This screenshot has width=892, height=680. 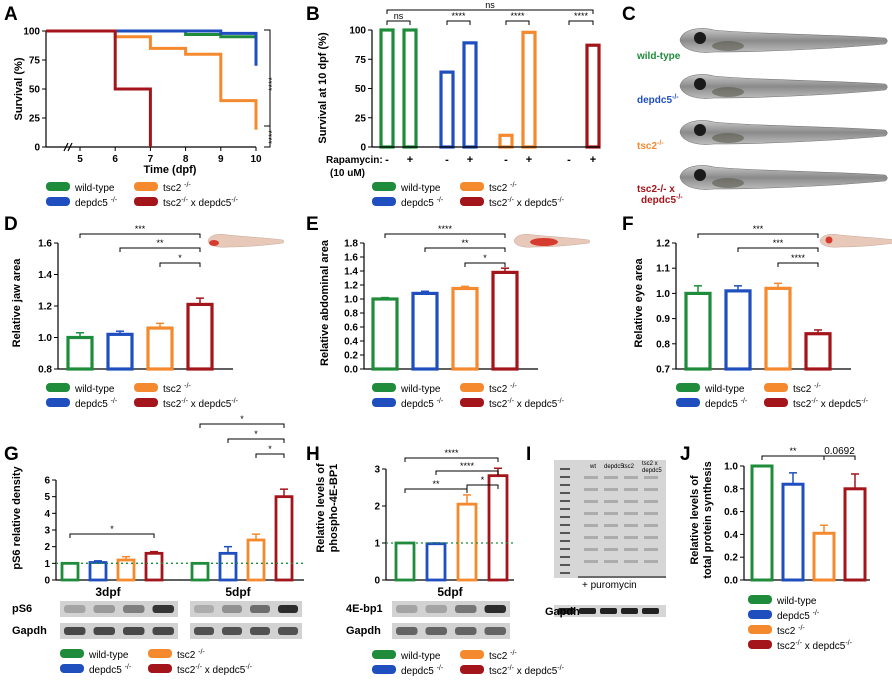 What do you see at coordinates (160, 243) in the screenshot?
I see `panel-d-sig-label: **` at bounding box center [160, 243].